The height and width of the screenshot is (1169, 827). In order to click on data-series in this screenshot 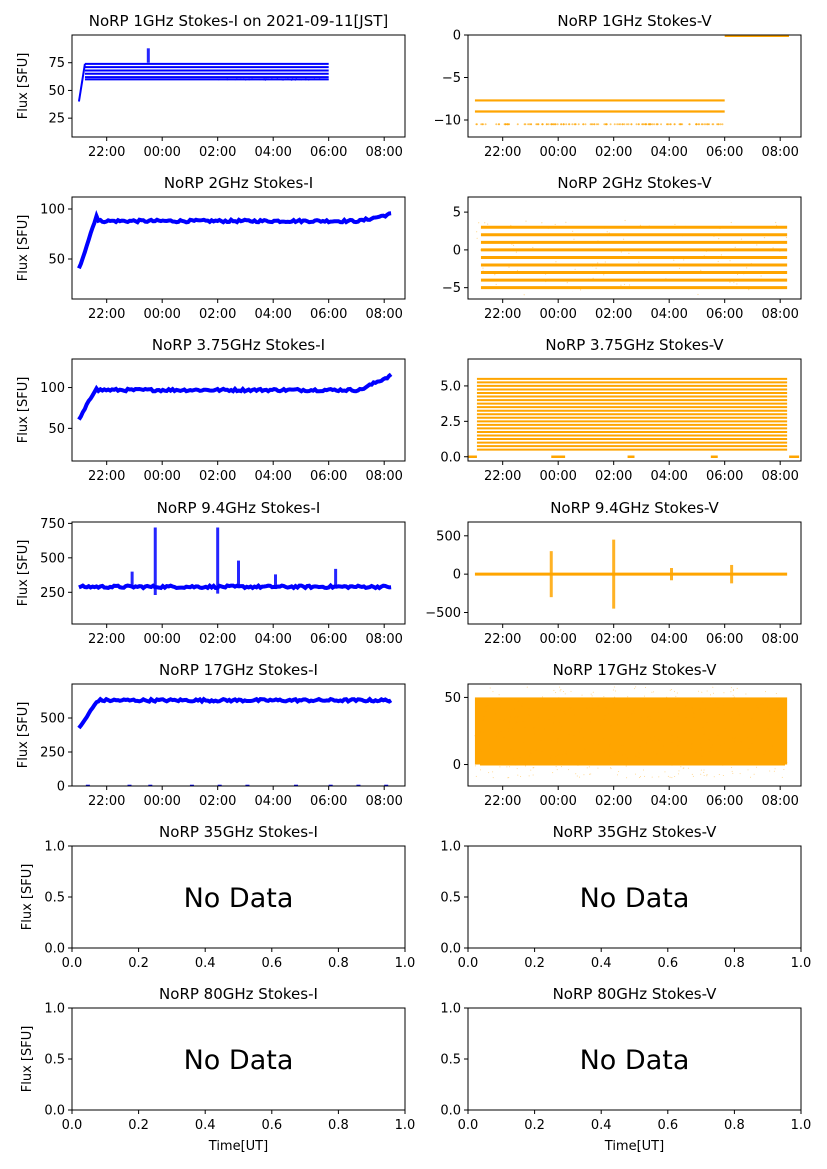, I will do `click(632, 257)`.